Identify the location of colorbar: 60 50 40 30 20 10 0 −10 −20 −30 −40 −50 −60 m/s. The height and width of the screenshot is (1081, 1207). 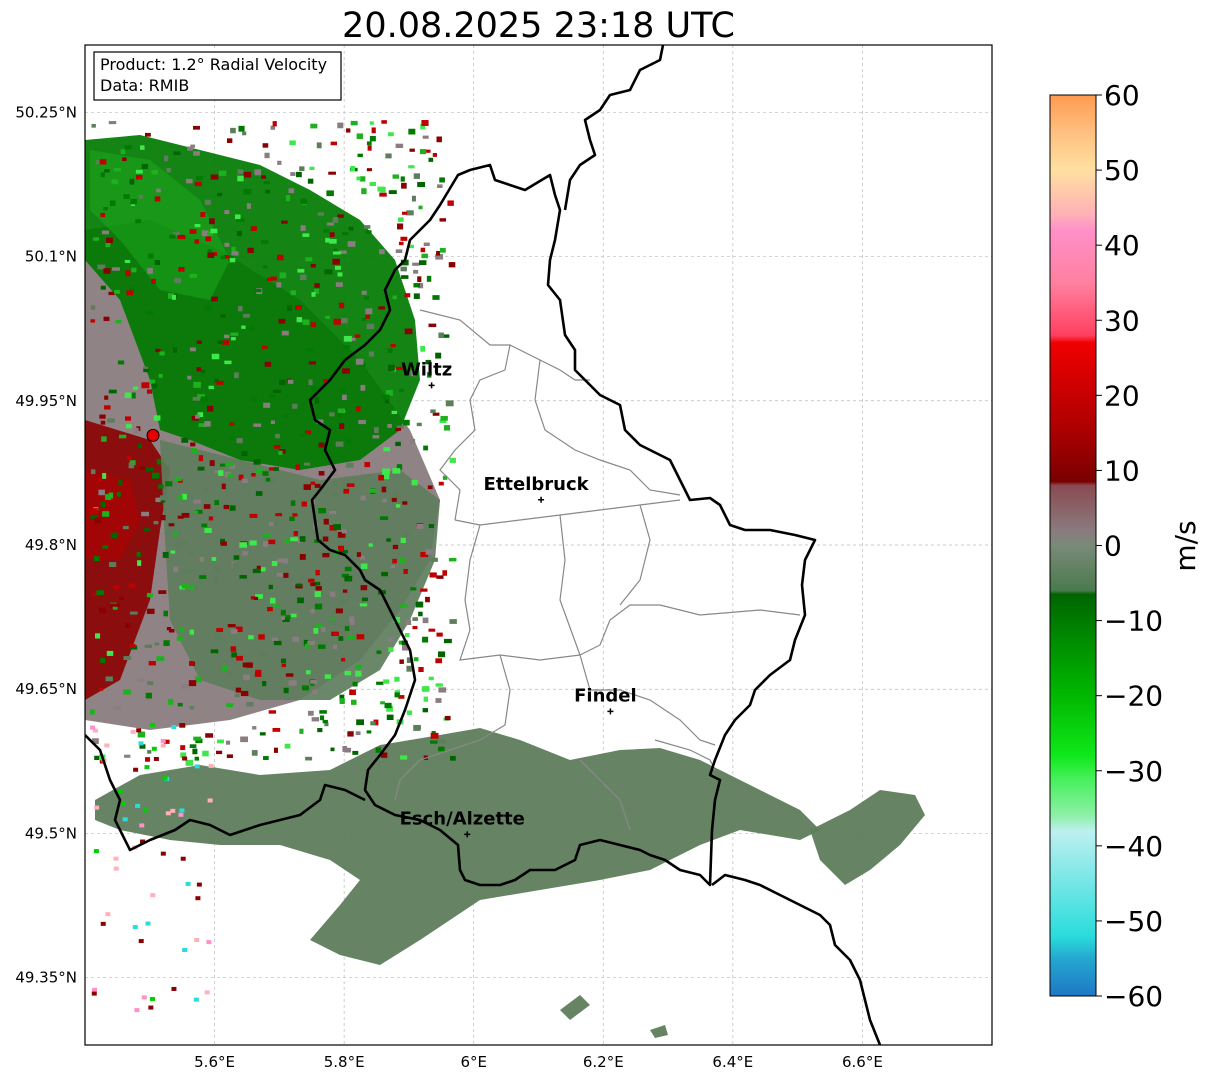
(1125, 546).